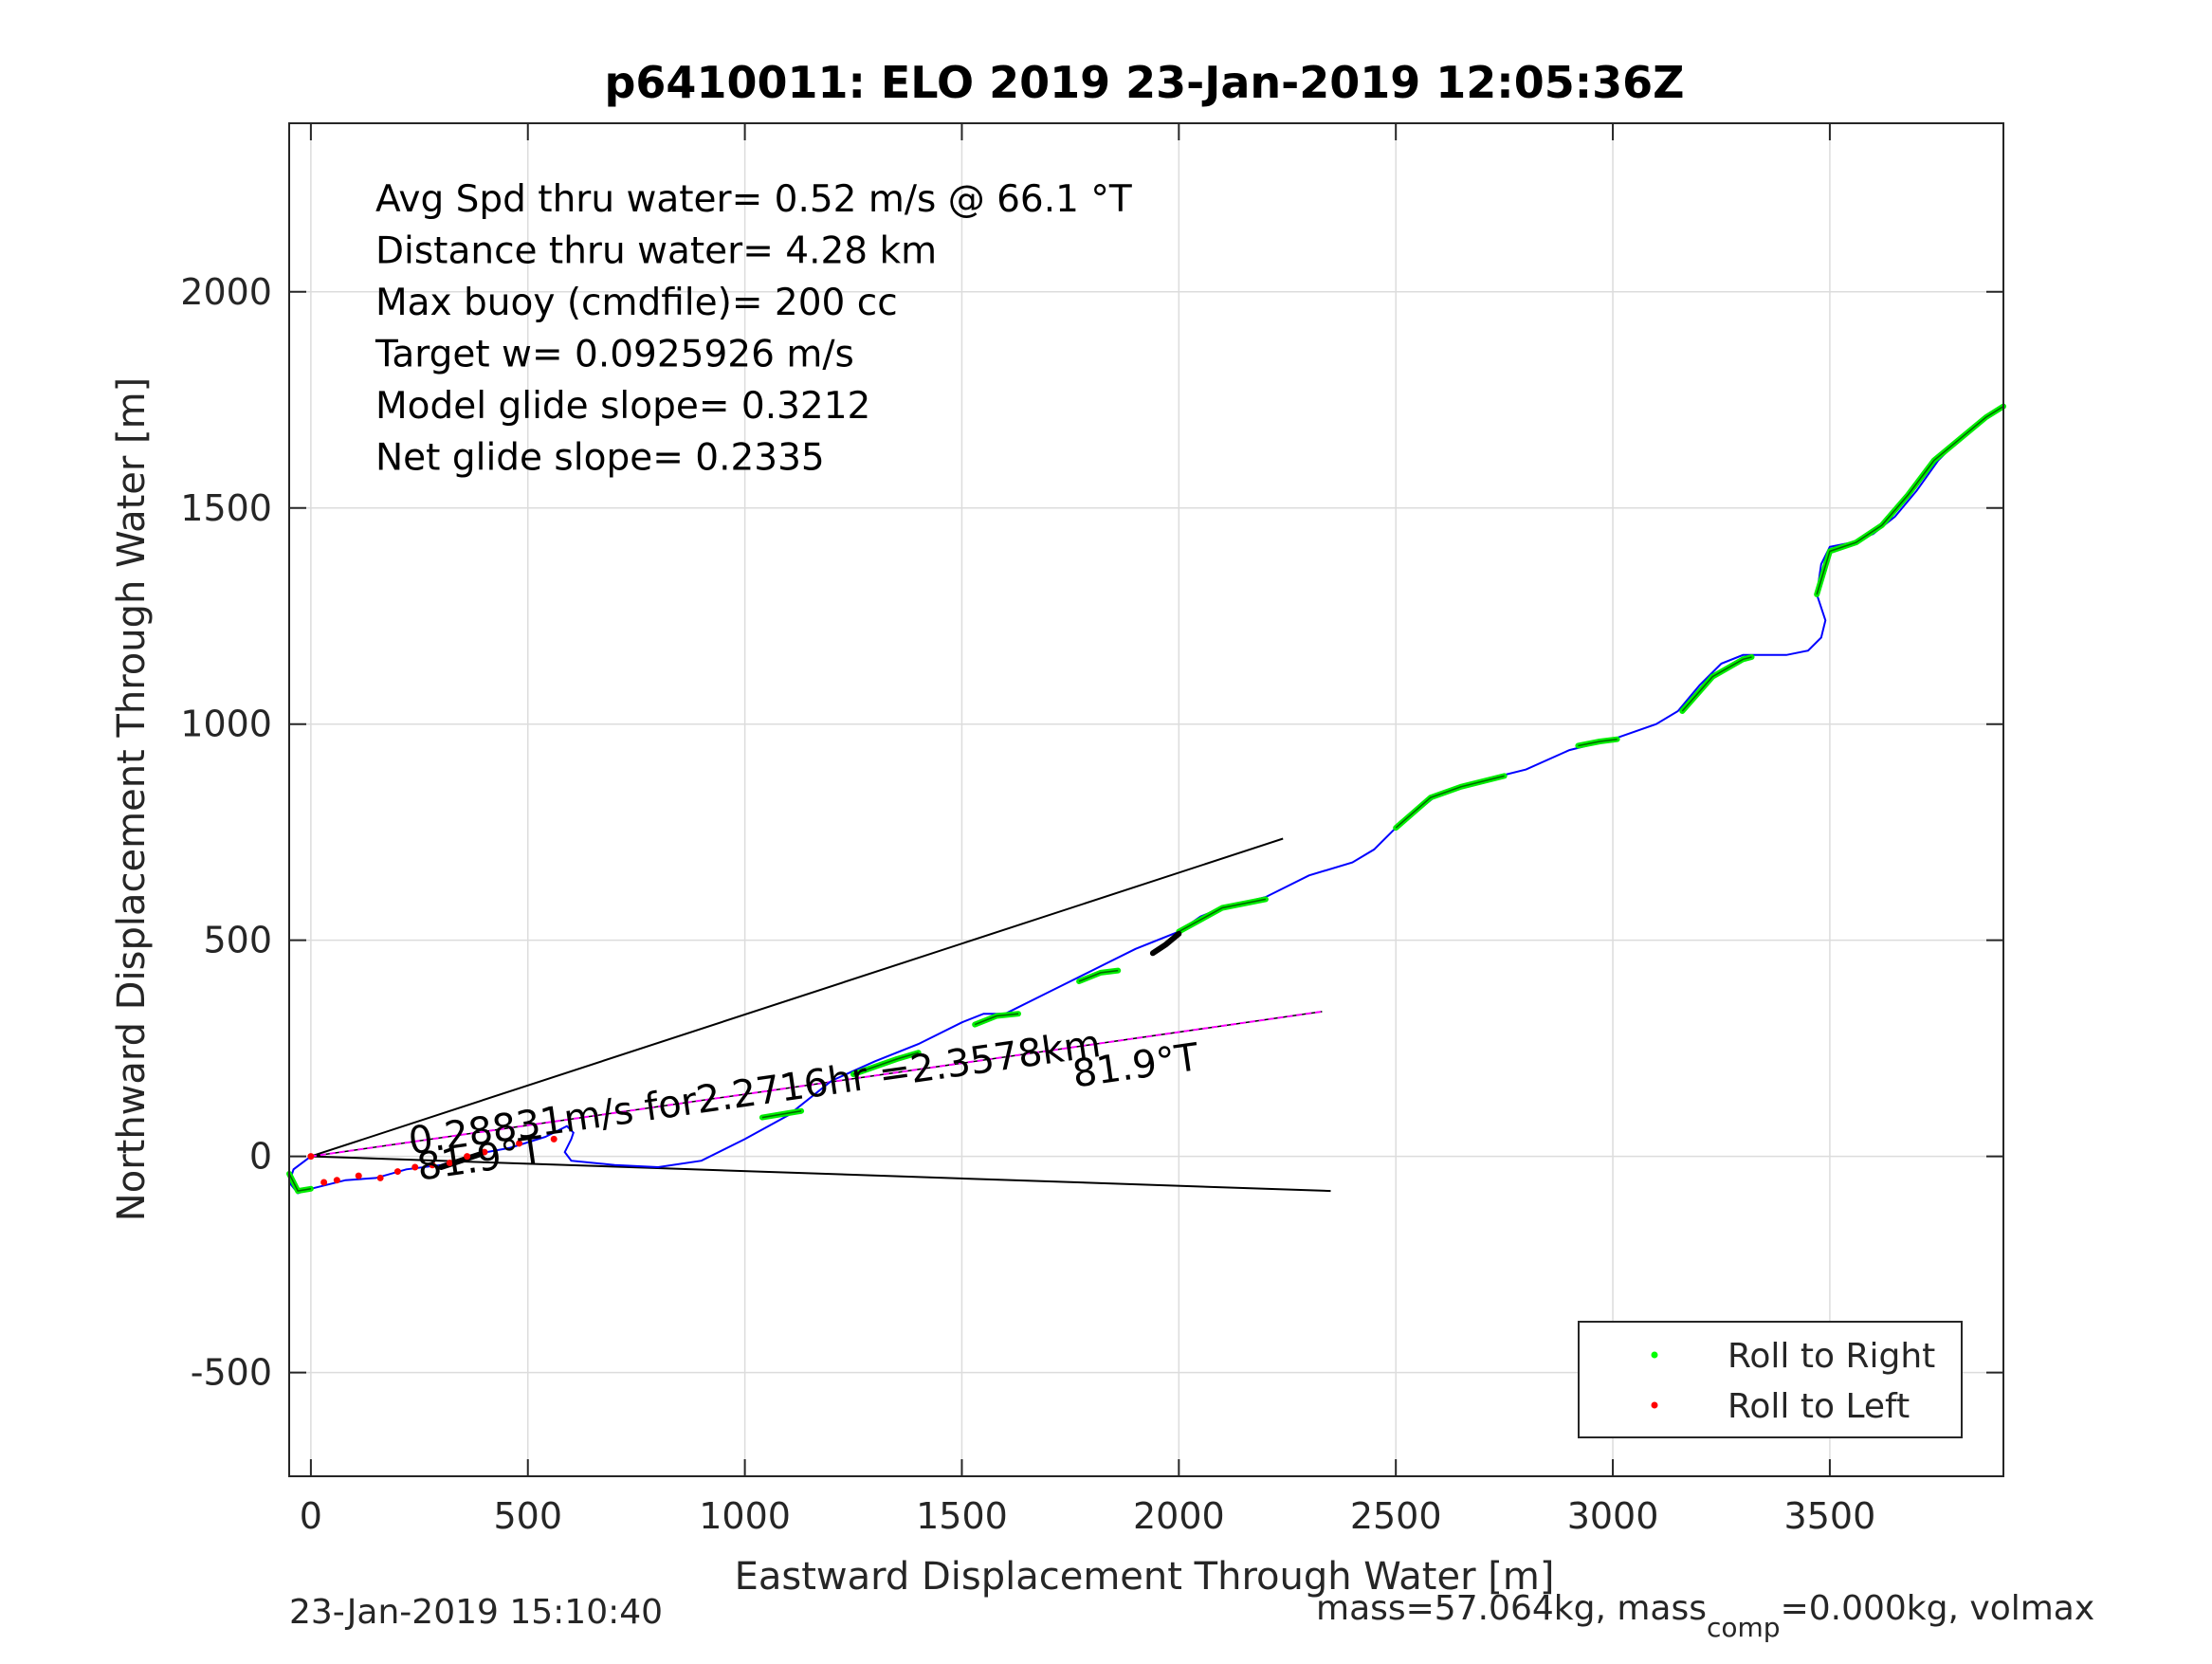  Describe the element at coordinates (1613, 1516) in the screenshot. I see `x-tick-label: 3000` at that location.